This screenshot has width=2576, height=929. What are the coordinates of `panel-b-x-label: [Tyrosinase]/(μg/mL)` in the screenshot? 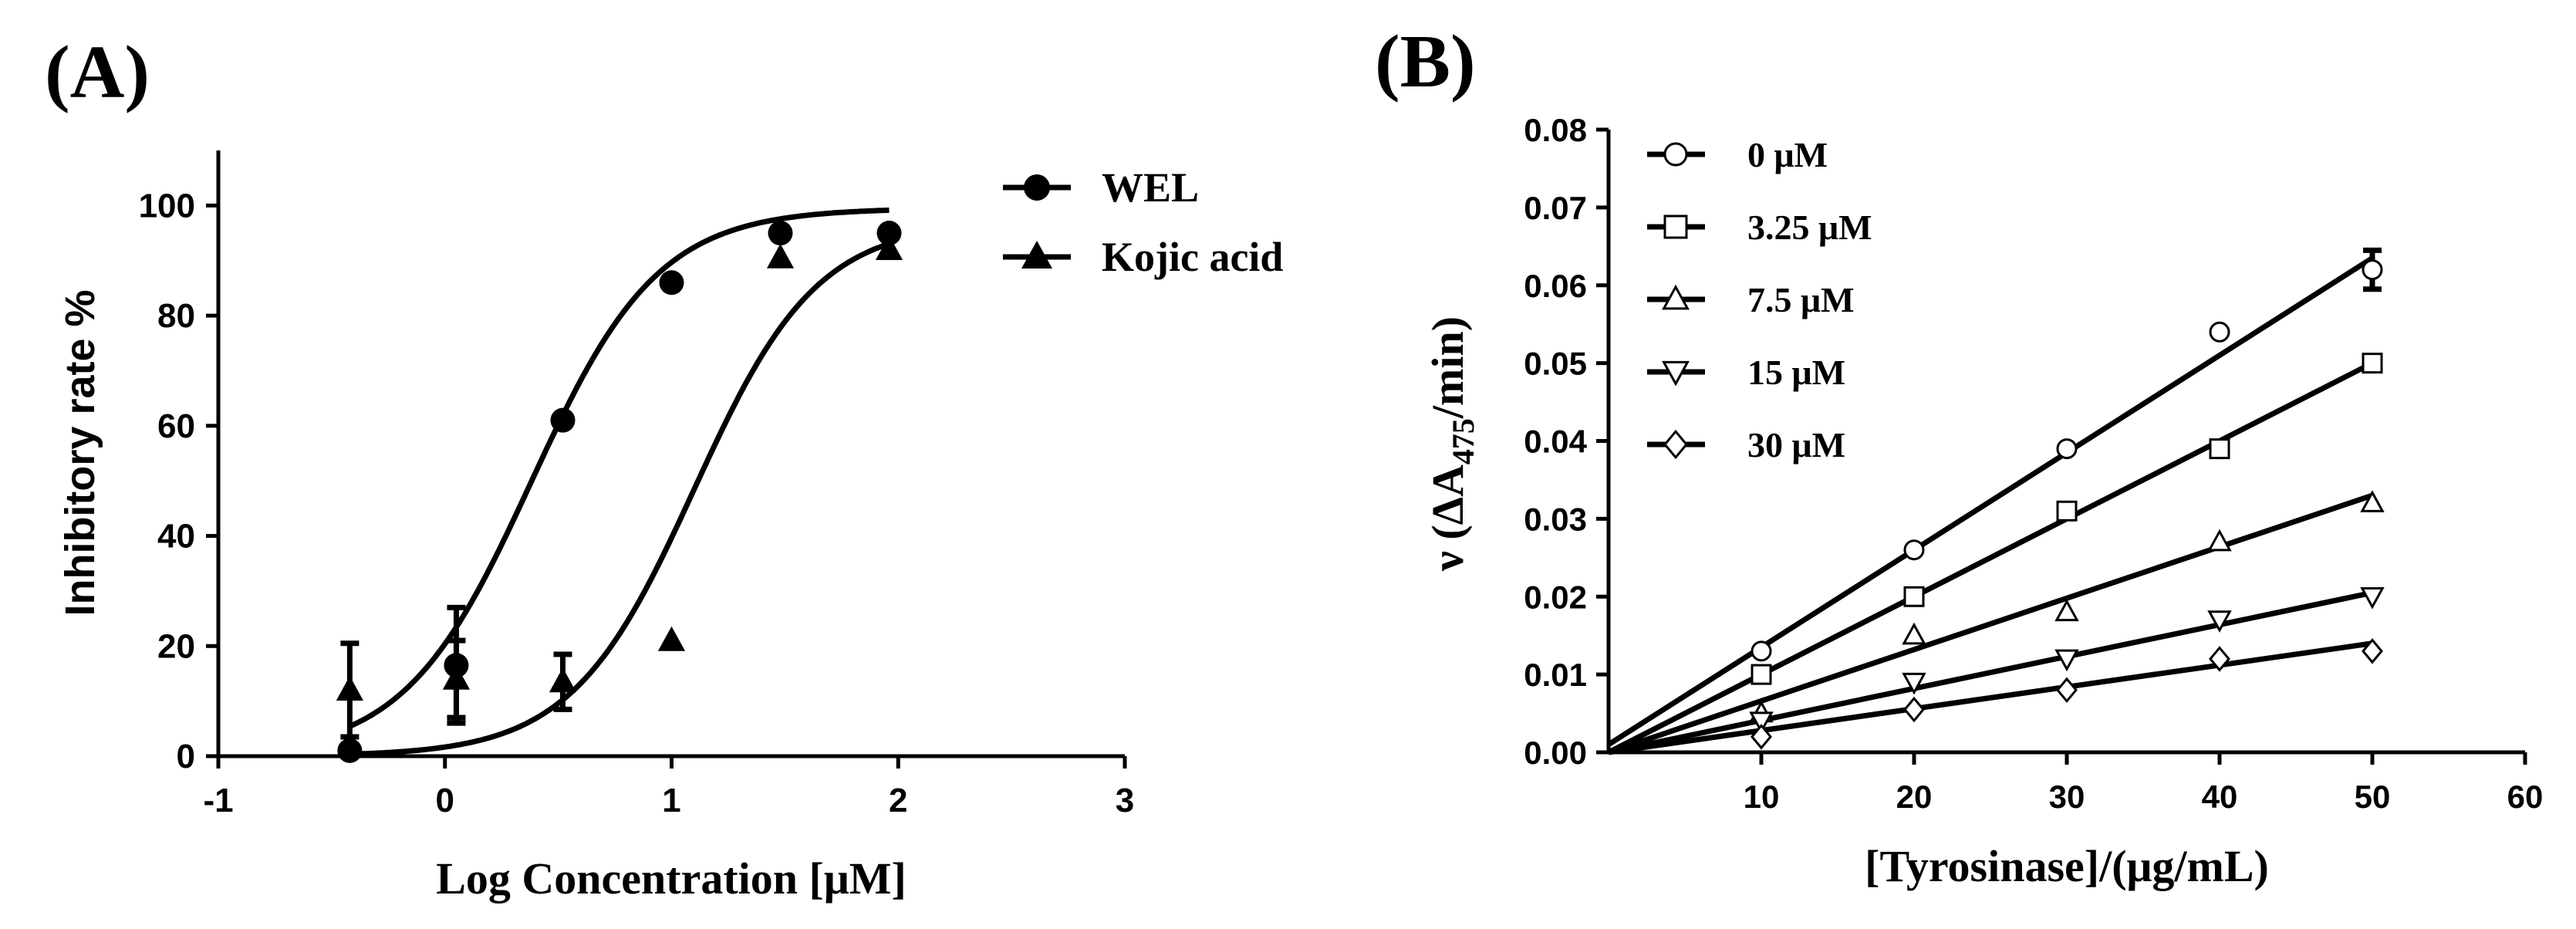 It's located at (2067, 866).